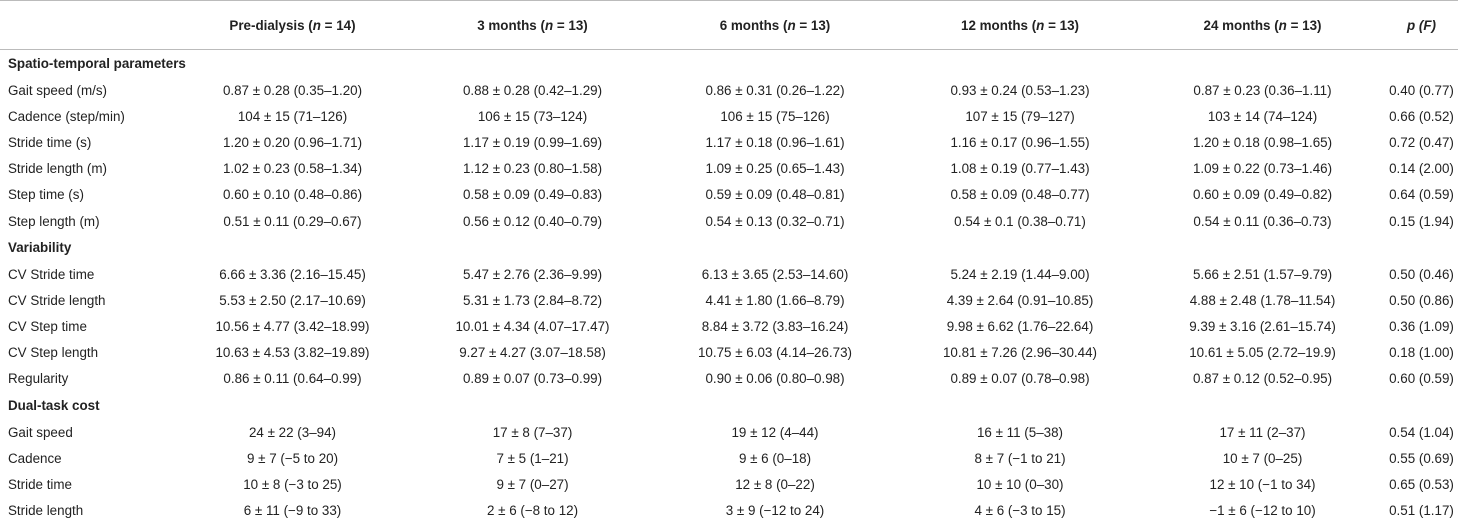  Describe the element at coordinates (775, 25) in the screenshot. I see `header-6-months: 6 months (n = 13)` at that location.